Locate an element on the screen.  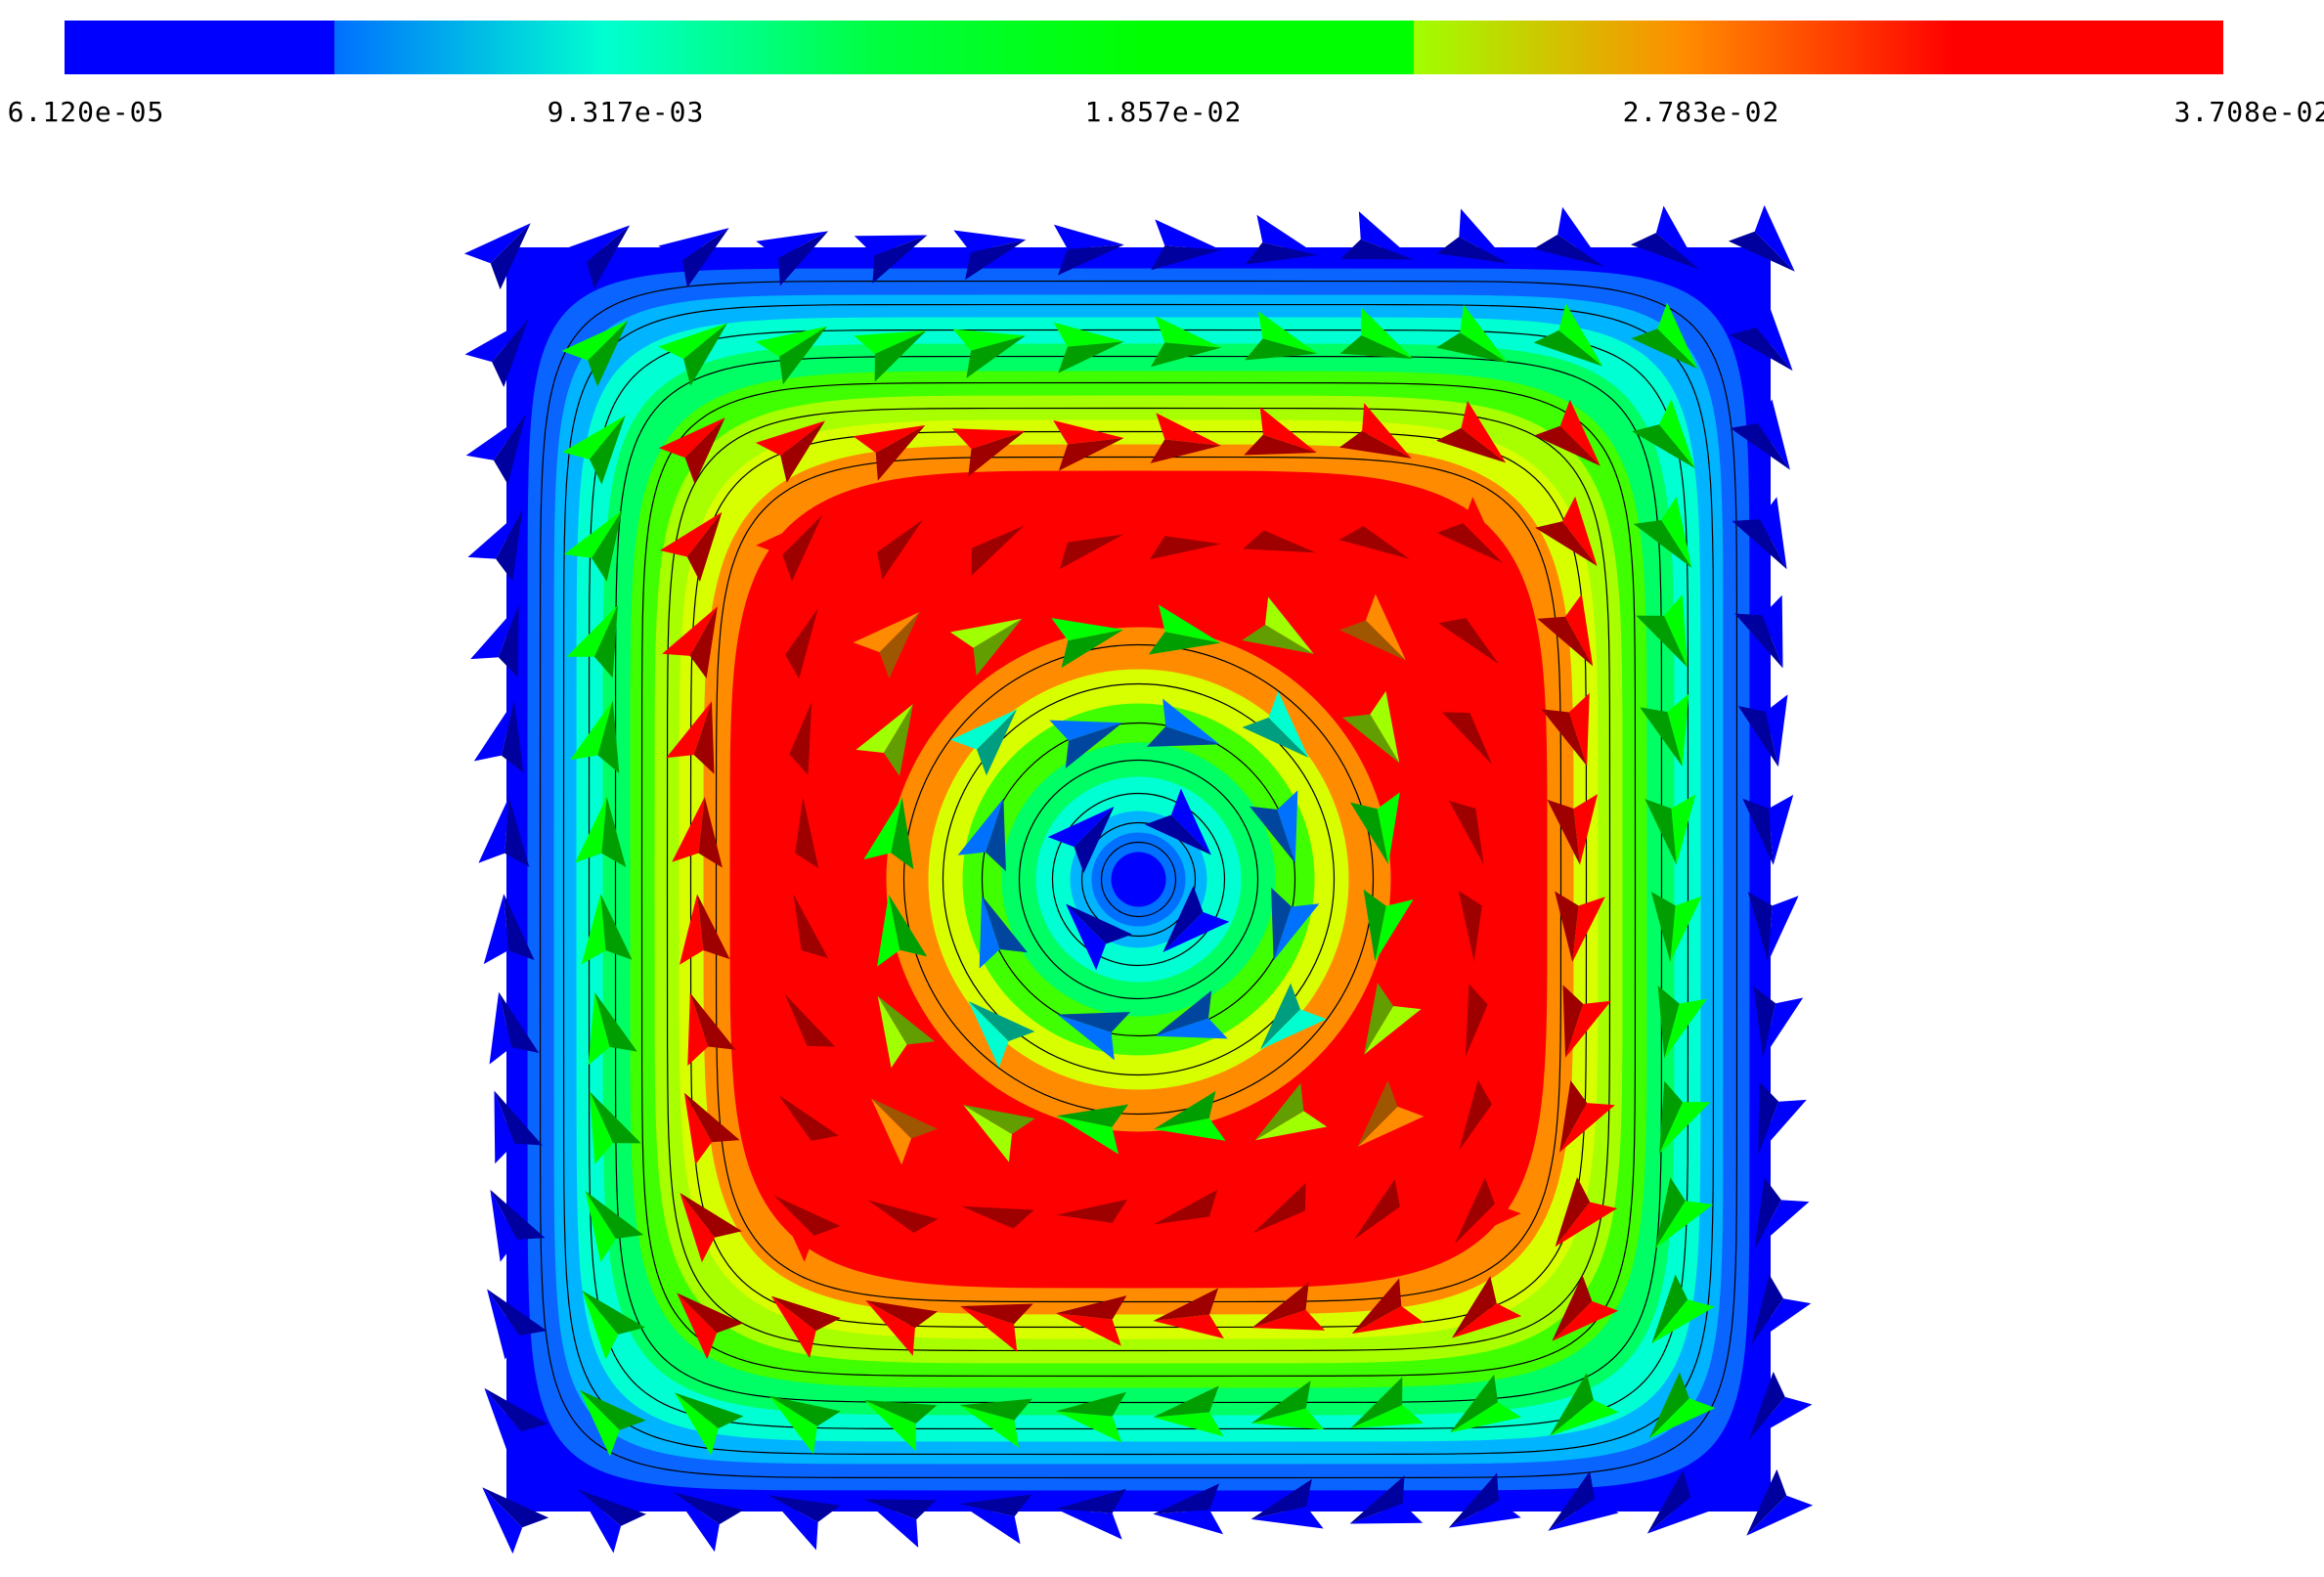
colorbar is located at coordinates (1144, 47).